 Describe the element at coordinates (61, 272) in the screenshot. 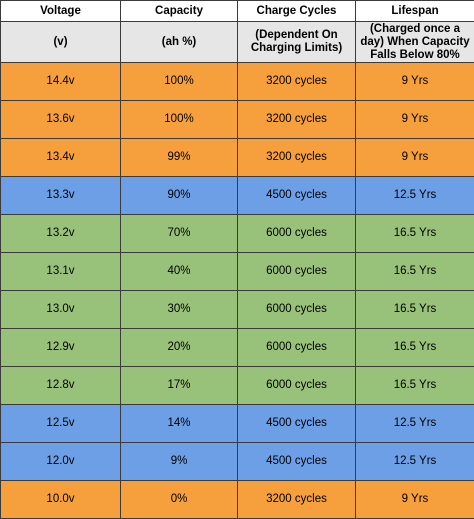

I see `voltage-cell: 13.1v` at that location.